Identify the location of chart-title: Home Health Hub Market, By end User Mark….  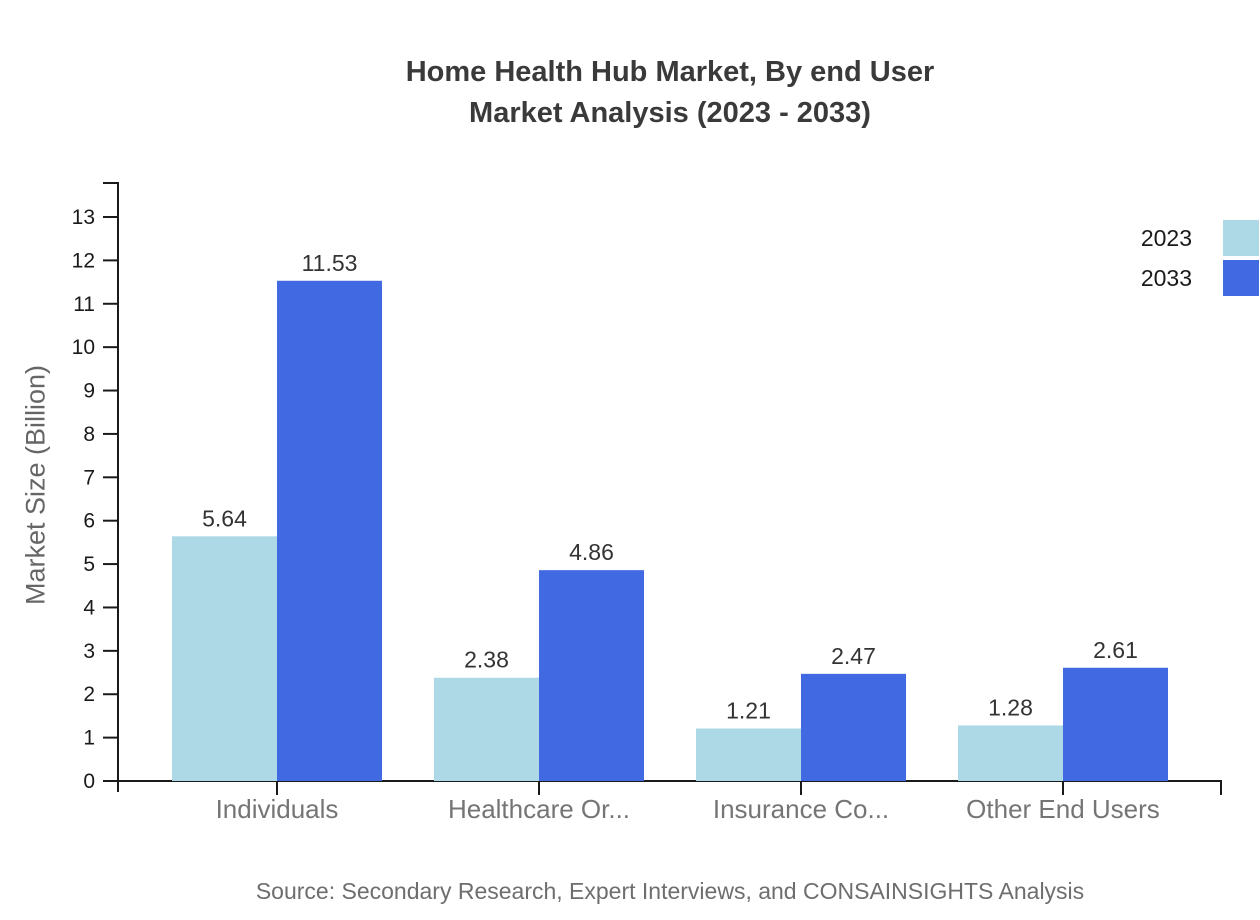
(670, 93).